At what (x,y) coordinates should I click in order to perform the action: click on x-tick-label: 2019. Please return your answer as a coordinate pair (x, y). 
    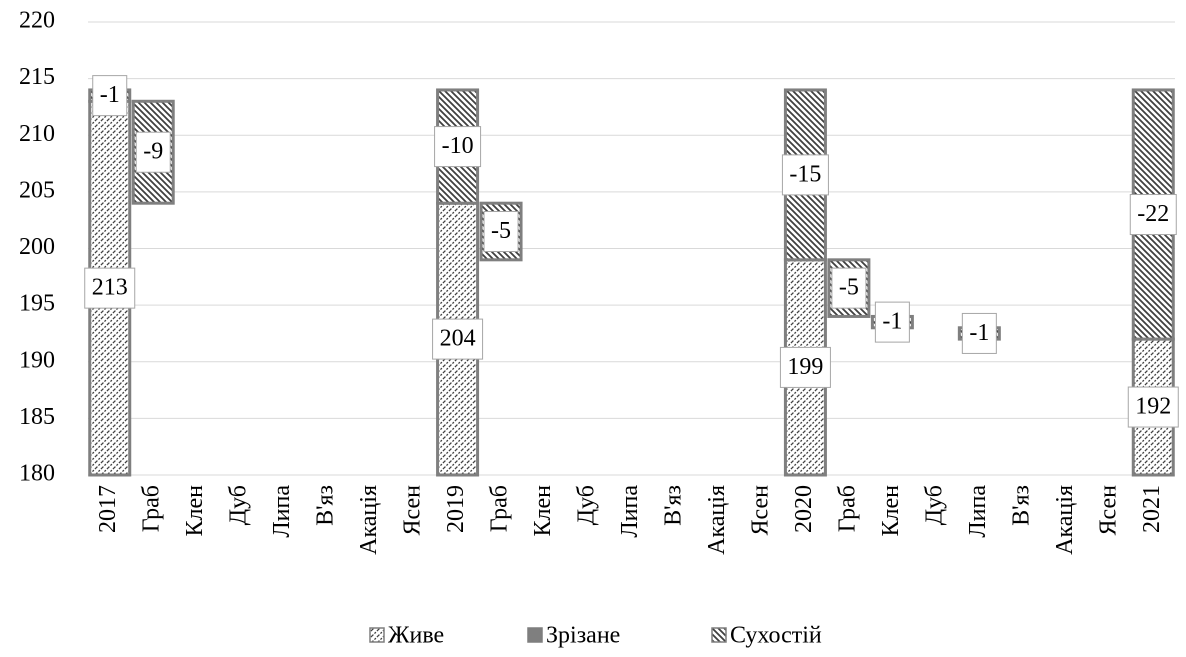
    Looking at the image, I should click on (456, 509).